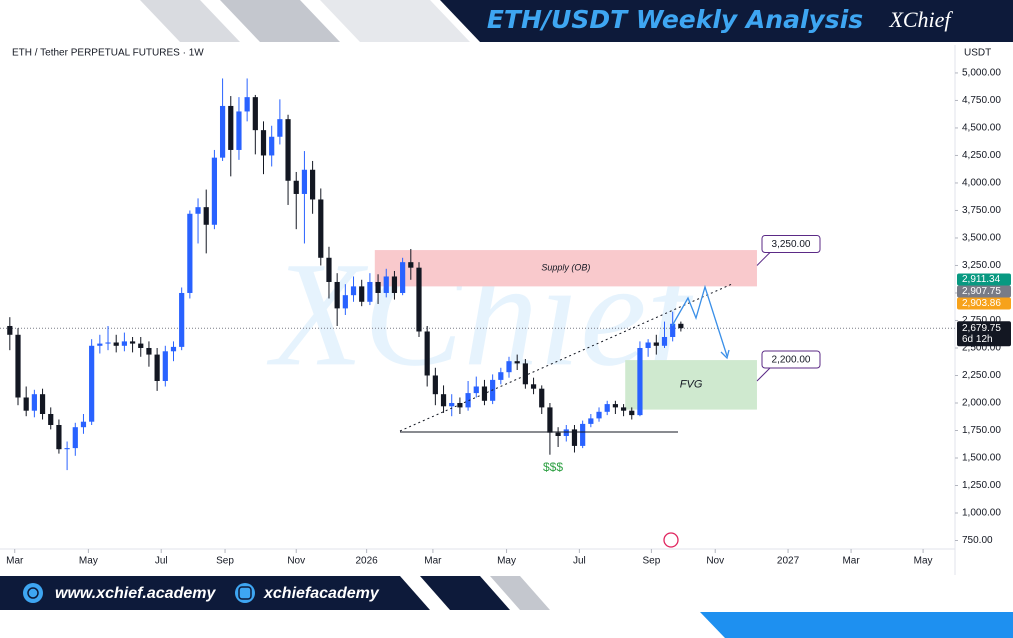 The width and height of the screenshot is (1013, 638). Describe the element at coordinates (699, 320) in the screenshot. I see `projection-path` at that location.